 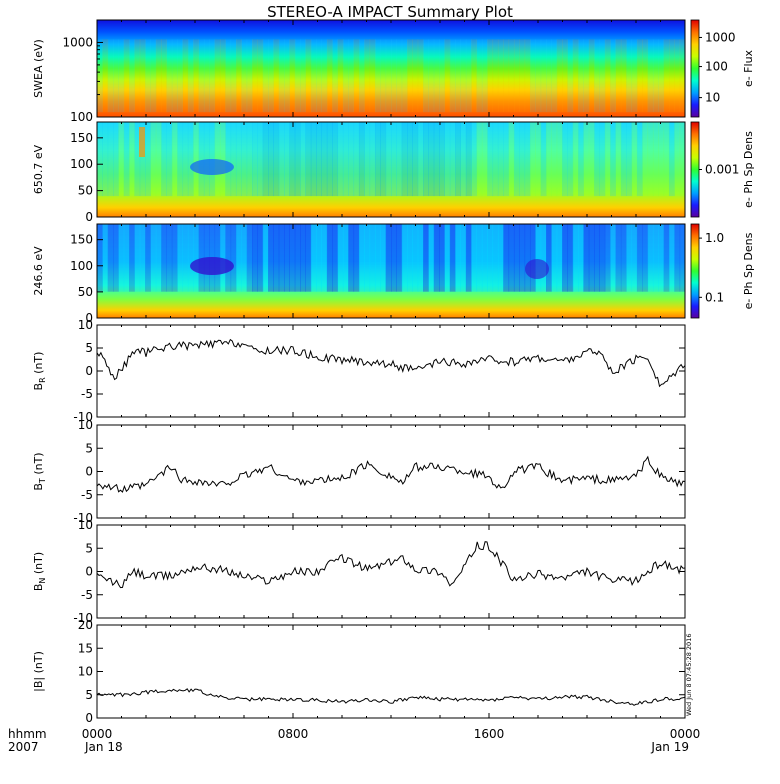 What do you see at coordinates (85, 625) in the screenshot?
I see `y-tick-label: 20` at bounding box center [85, 625].